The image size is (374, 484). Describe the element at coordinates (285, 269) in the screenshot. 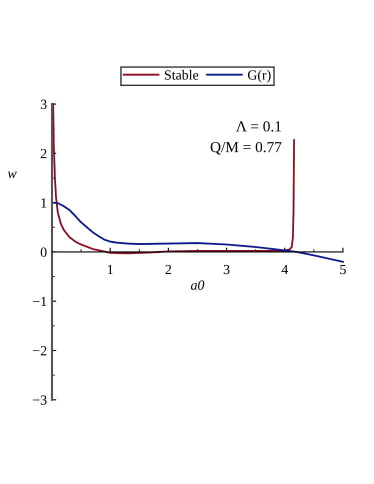

I see `x-tick-label: 4` at that location.